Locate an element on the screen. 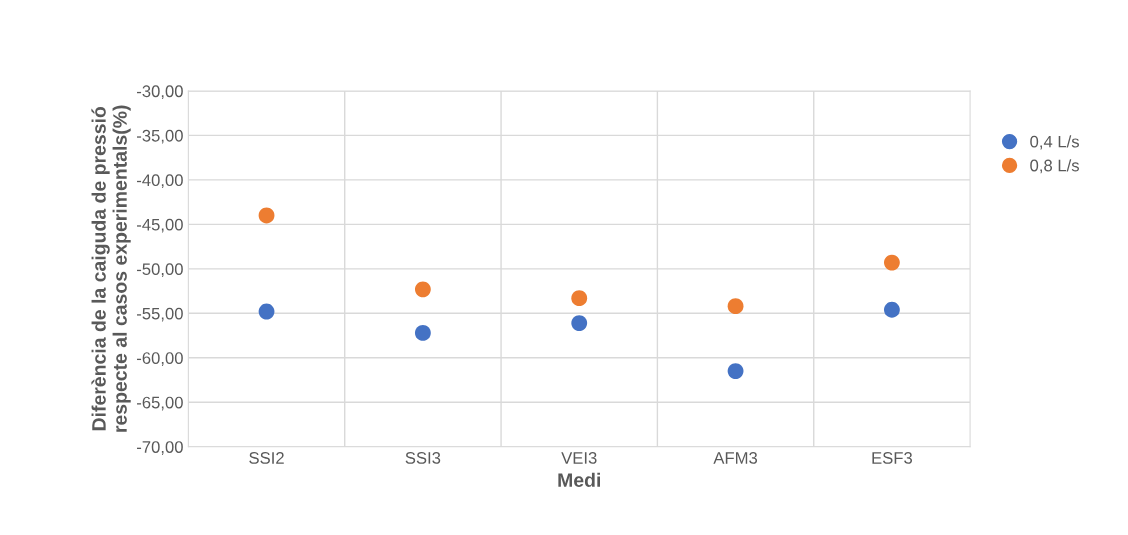  y-tick-label: -65,00 is located at coordinates (160, 403).